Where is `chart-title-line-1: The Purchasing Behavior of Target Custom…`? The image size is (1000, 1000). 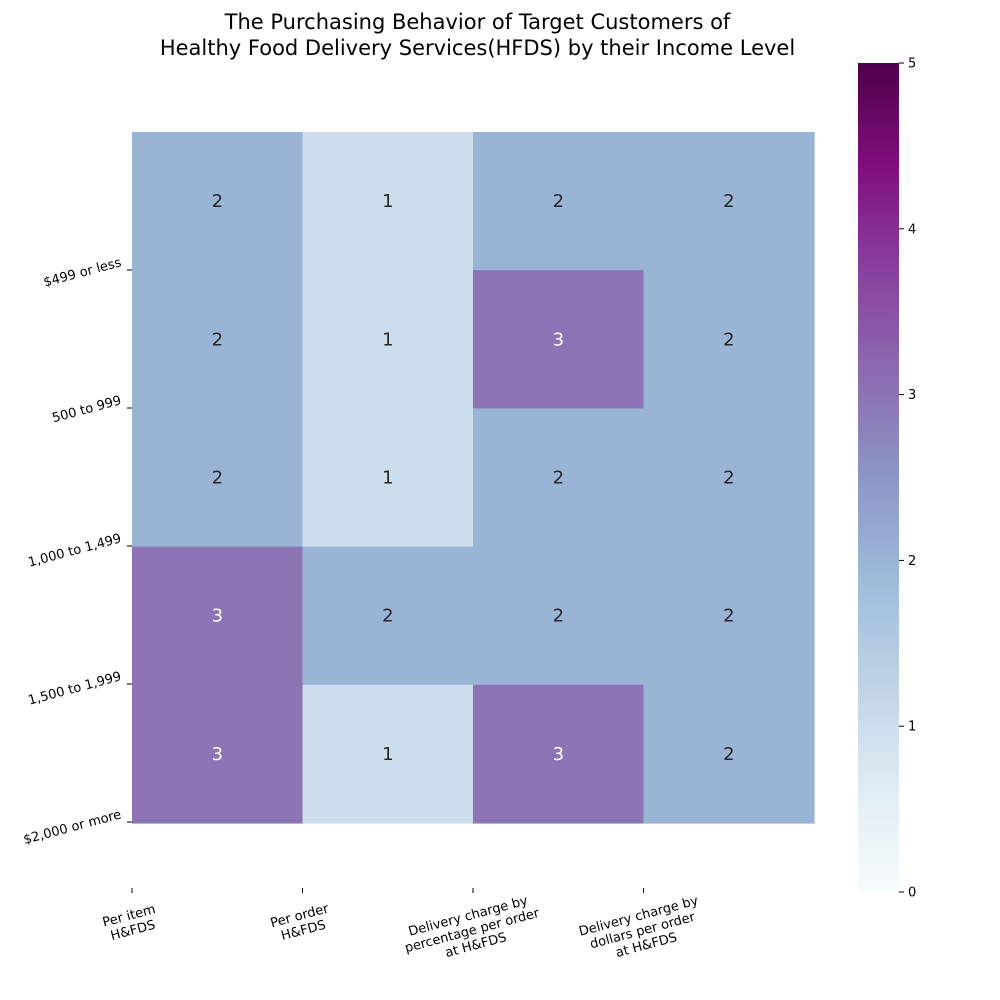 chart-title-line-1: The Purchasing Behavior of Target Custom… is located at coordinates (477, 22).